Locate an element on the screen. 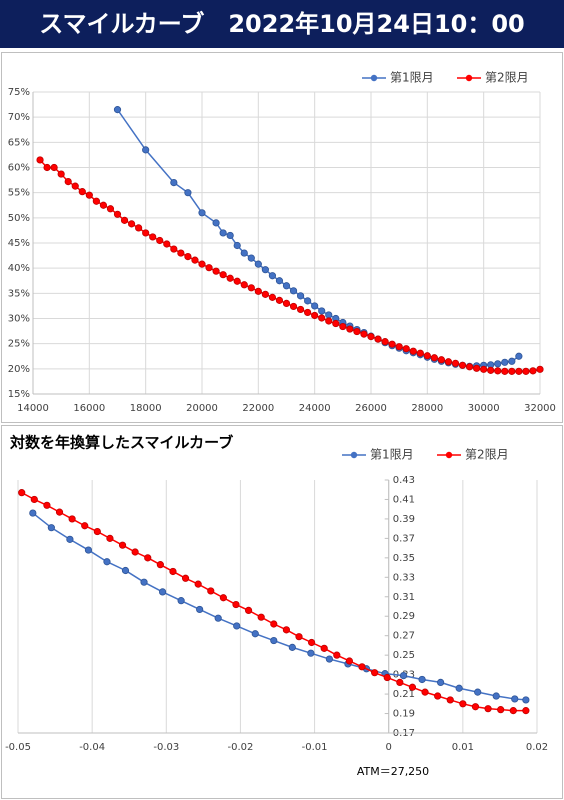 The width and height of the screenshot is (564, 800). y-tick-label: 35% is located at coordinates (19, 293).